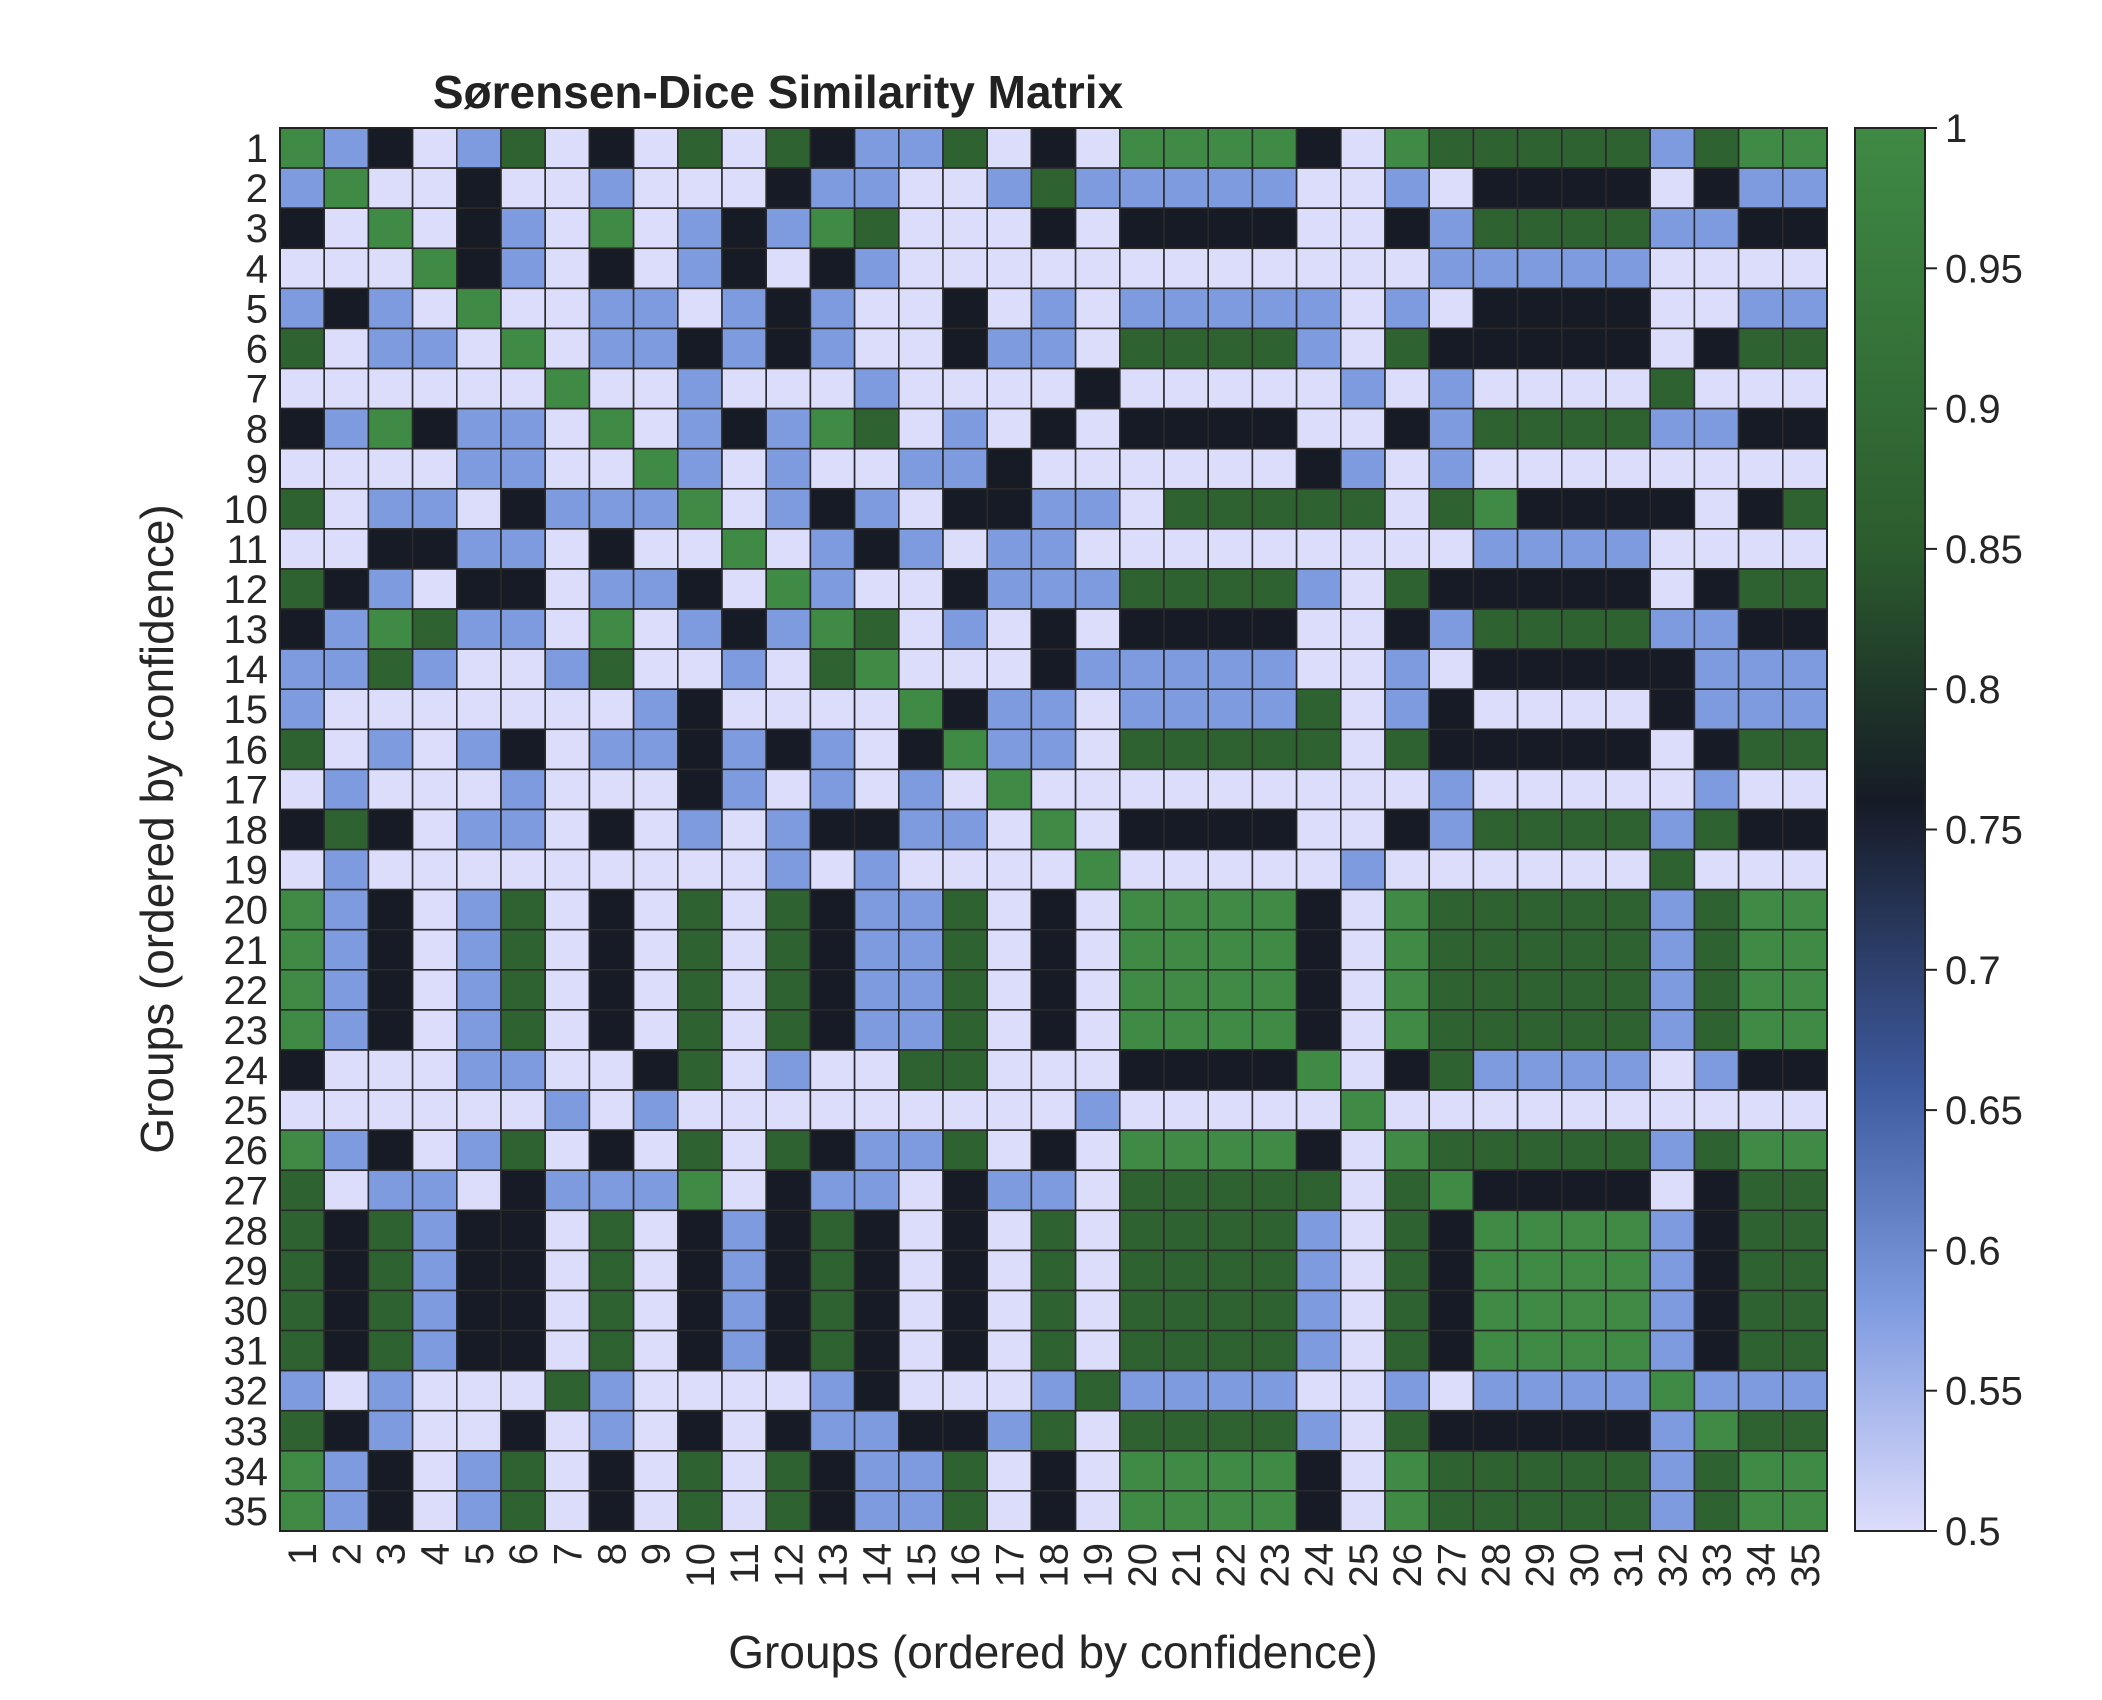  What do you see at coordinates (436, 1554) in the screenshot?
I see `x-tick-label: 4` at bounding box center [436, 1554].